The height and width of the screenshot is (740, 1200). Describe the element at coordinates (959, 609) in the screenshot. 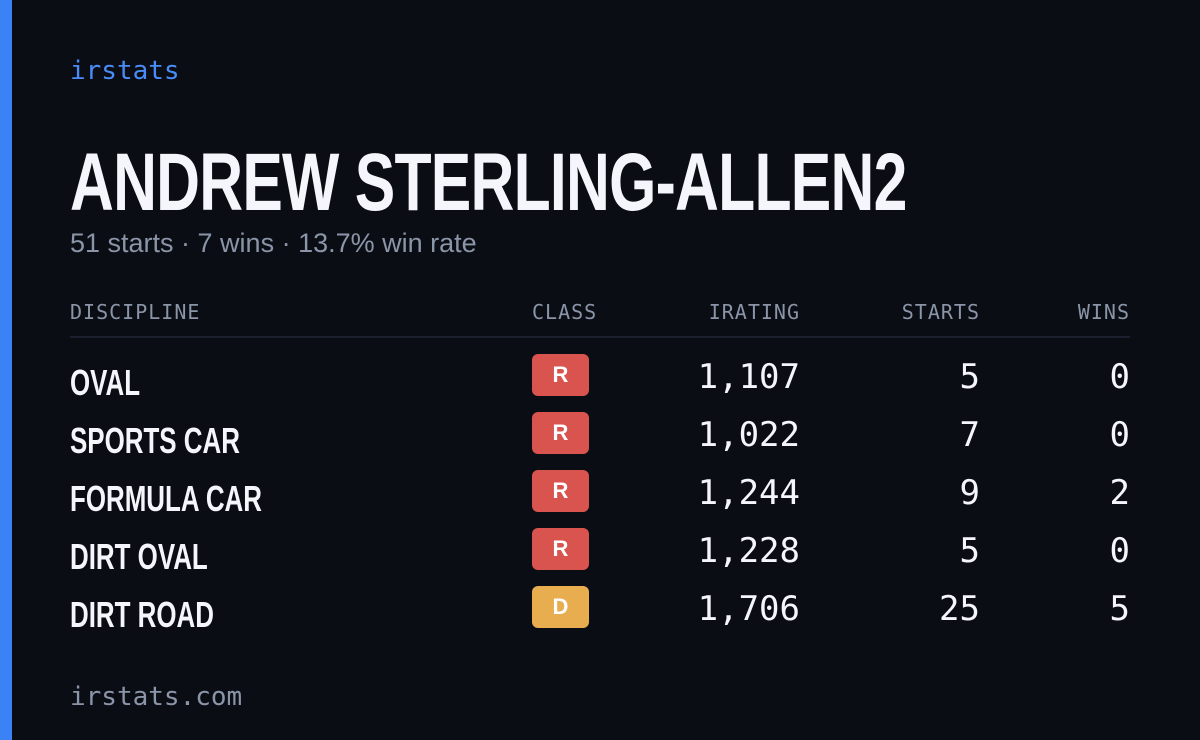

I see `starts-cell: 25` at that location.